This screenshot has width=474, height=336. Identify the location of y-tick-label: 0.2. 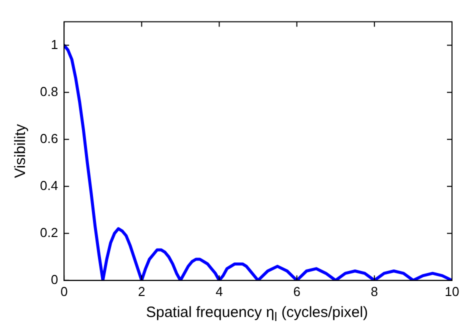
(49, 232).